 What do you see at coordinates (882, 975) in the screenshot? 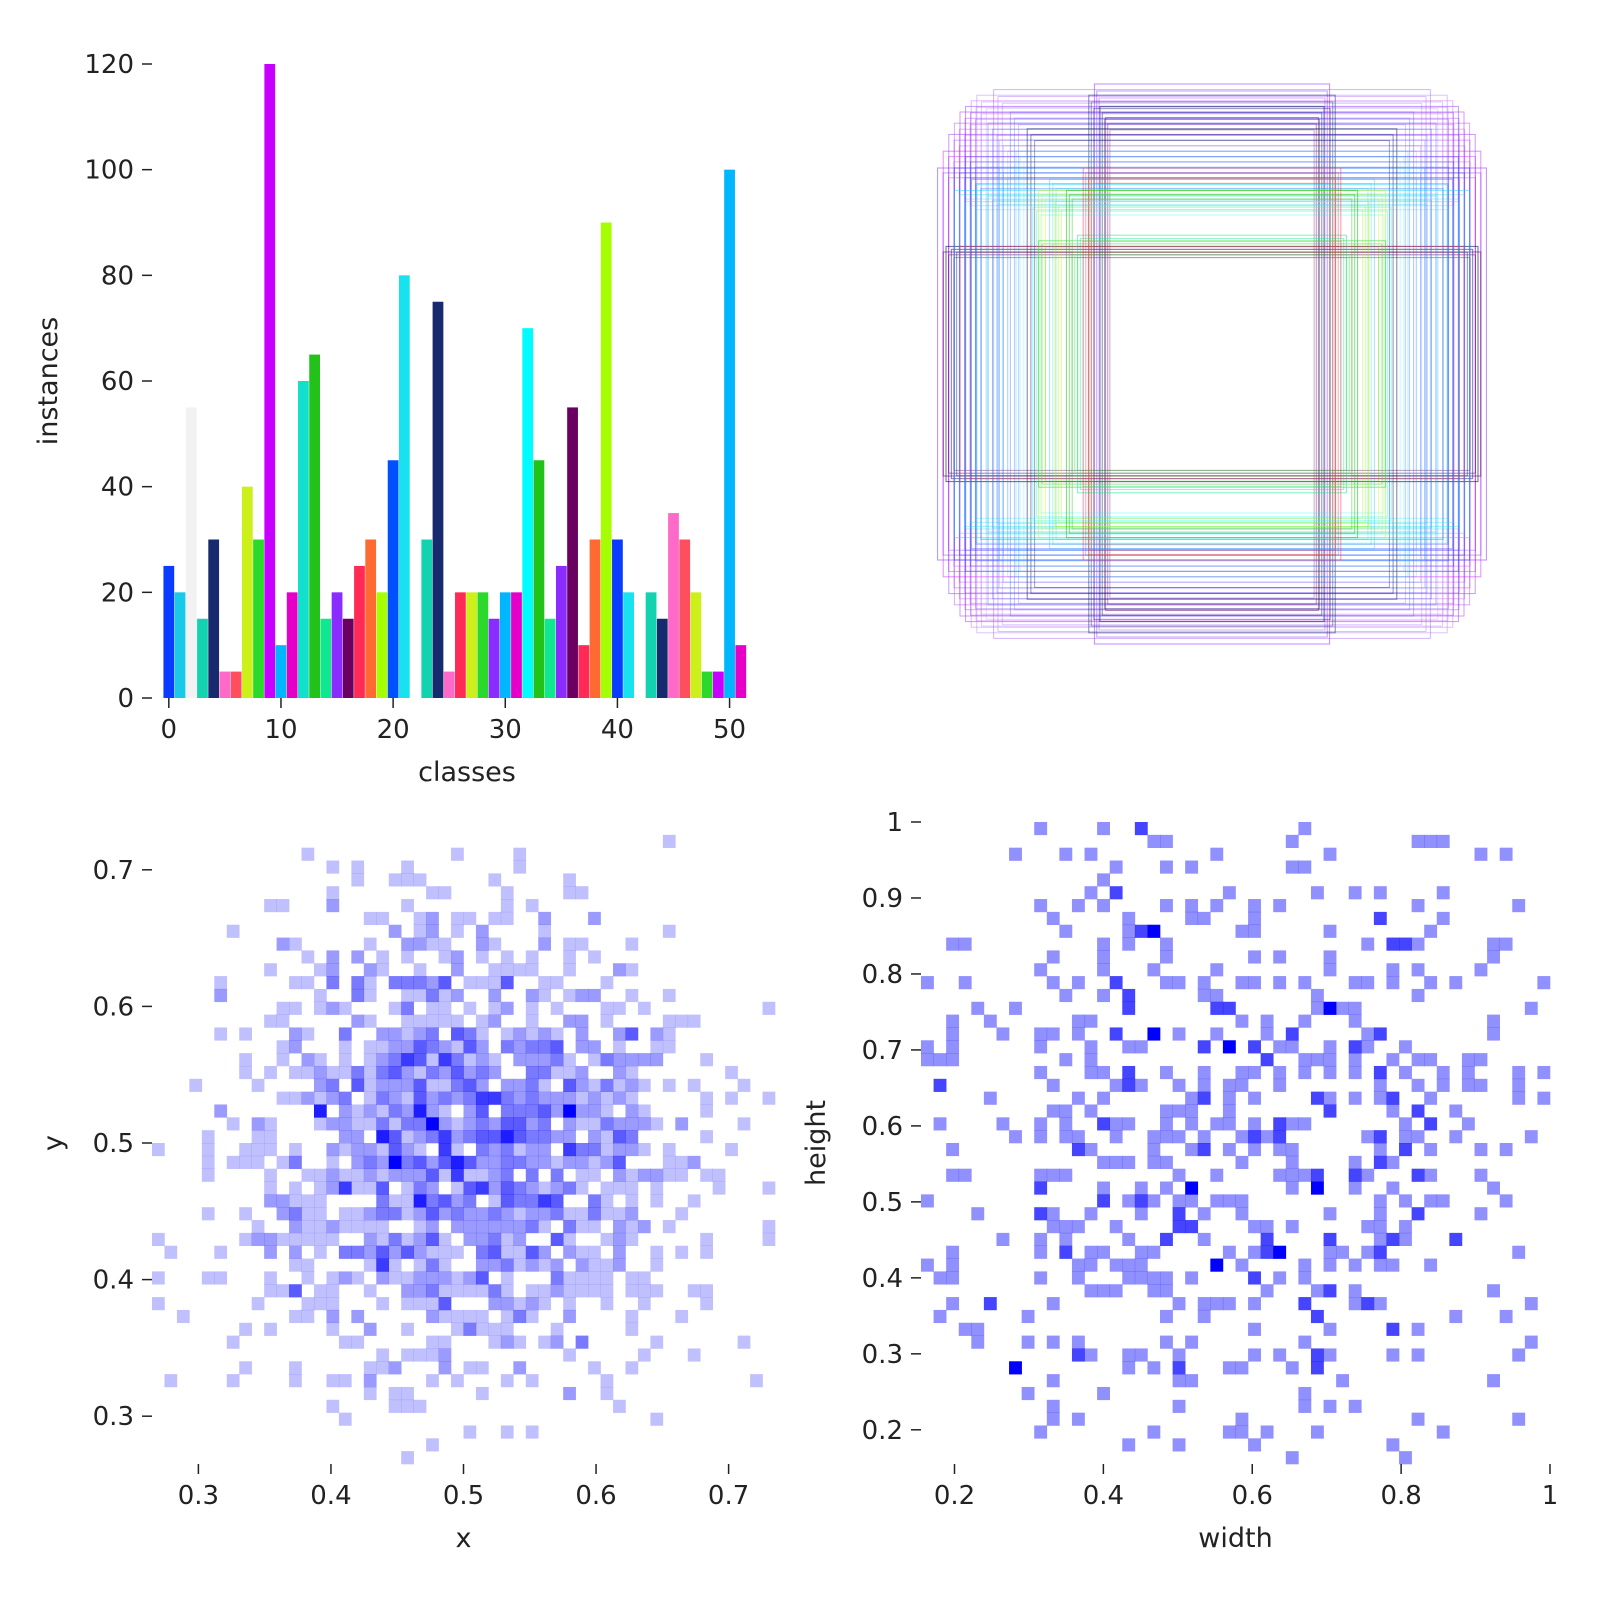
I see `y-tick-label: 0.8` at bounding box center [882, 975].